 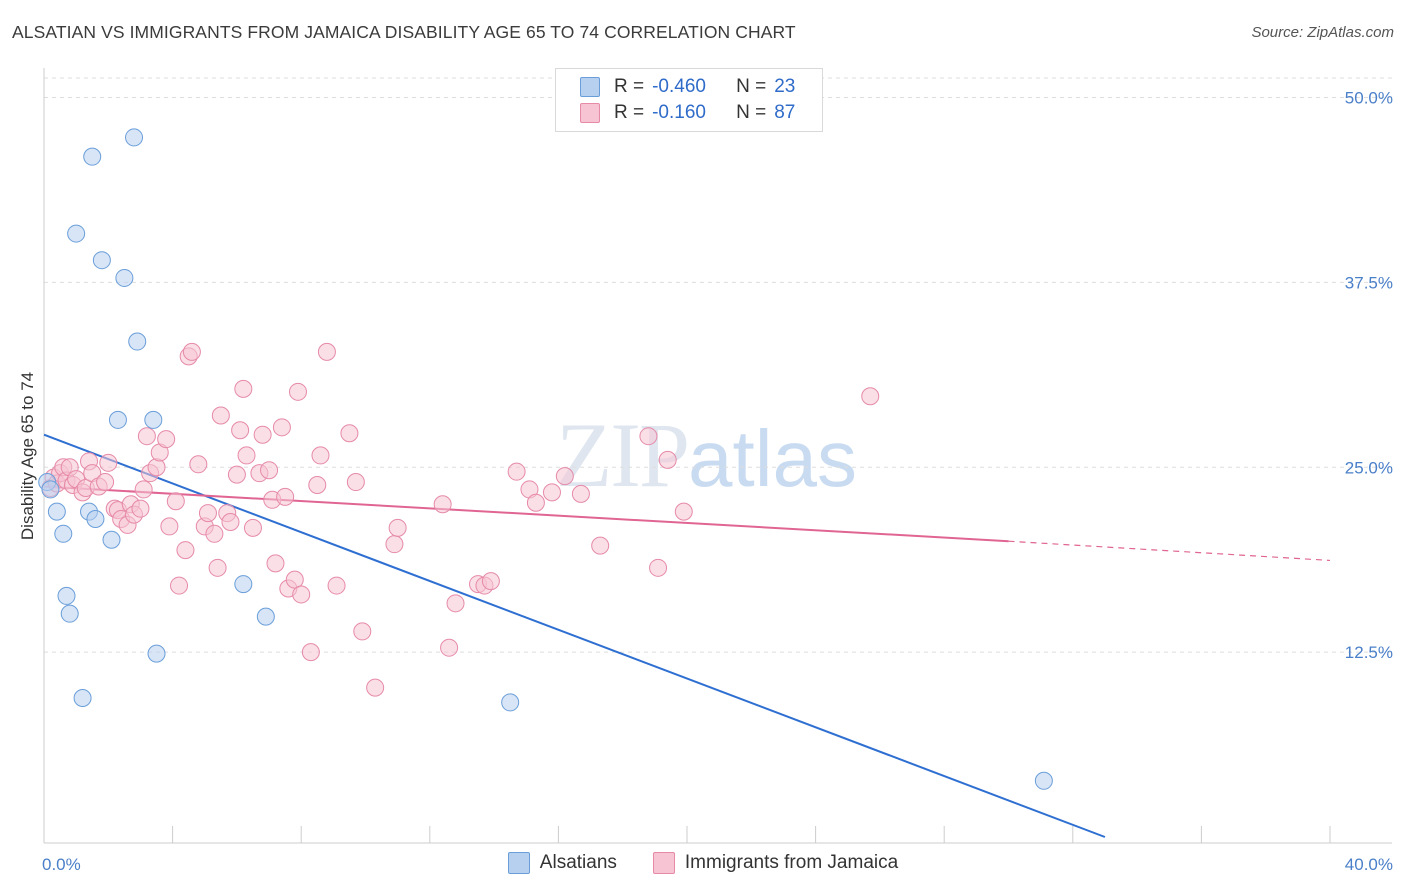 I want to click on legend-row-jamaica: R = -0.160 N = 87, so click(x=687, y=113).